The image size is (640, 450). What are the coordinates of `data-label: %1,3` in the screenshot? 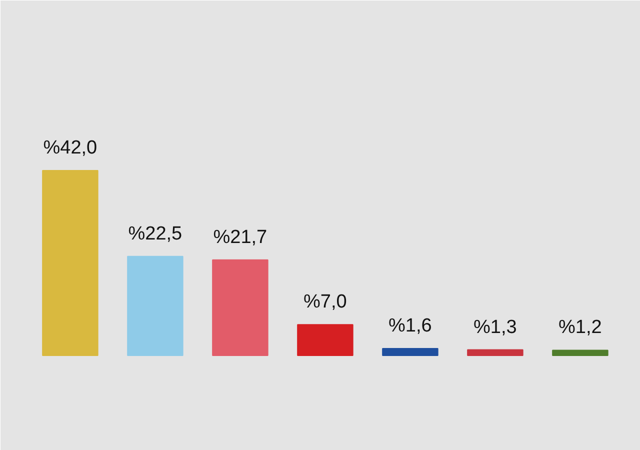 It's located at (495, 327).